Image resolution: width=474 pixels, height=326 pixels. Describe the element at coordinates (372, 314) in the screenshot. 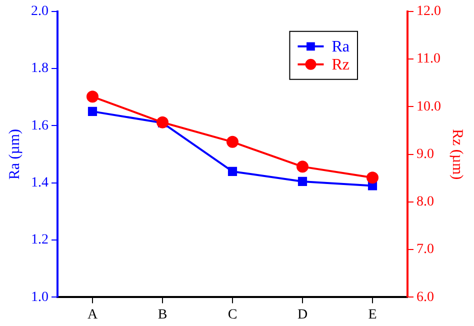

I see `x-tick-label: E` at that location.